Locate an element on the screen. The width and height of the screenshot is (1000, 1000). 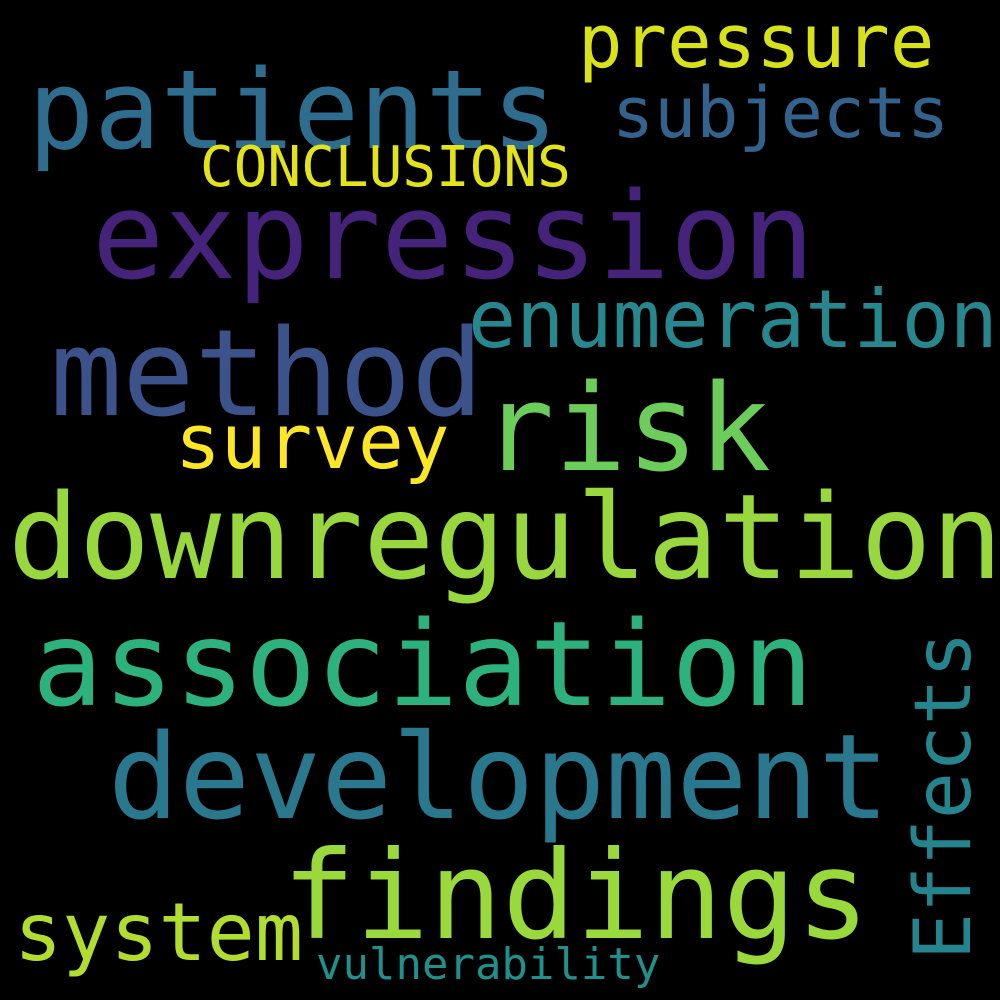
word-risk: risk is located at coordinates (626, 429).